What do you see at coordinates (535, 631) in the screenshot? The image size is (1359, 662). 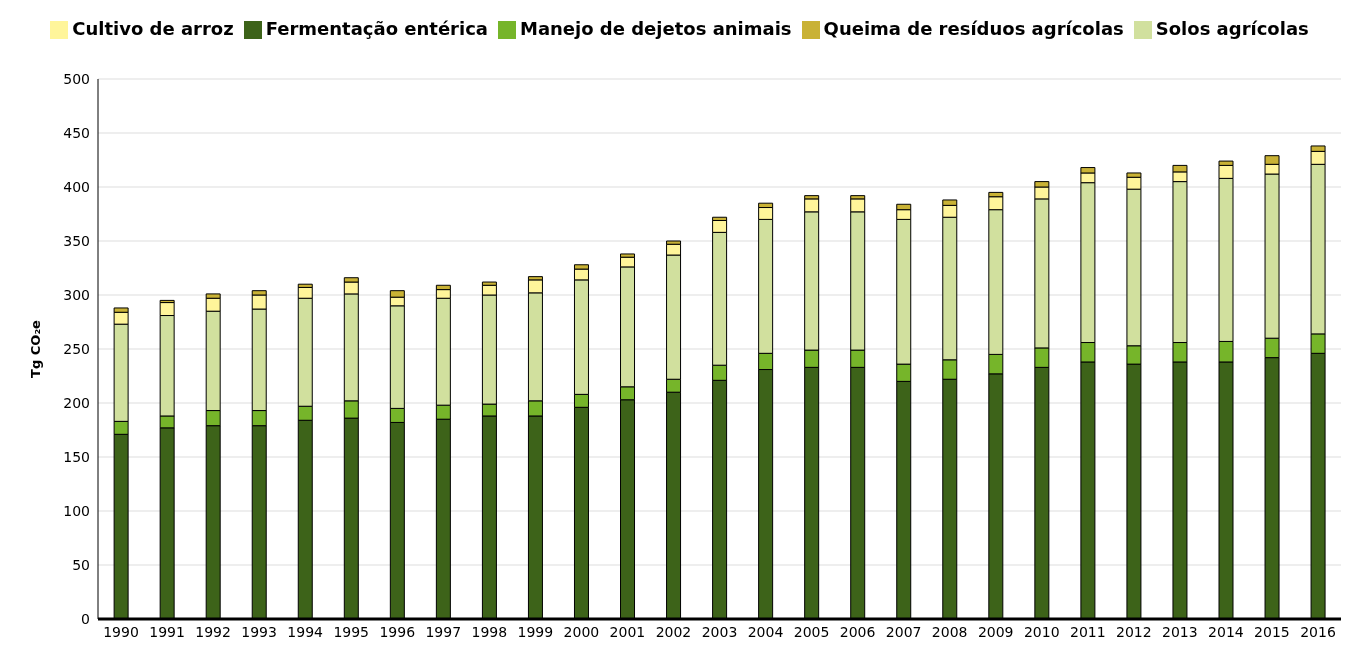 I see `x-tick-label: 1999` at bounding box center [535, 631].